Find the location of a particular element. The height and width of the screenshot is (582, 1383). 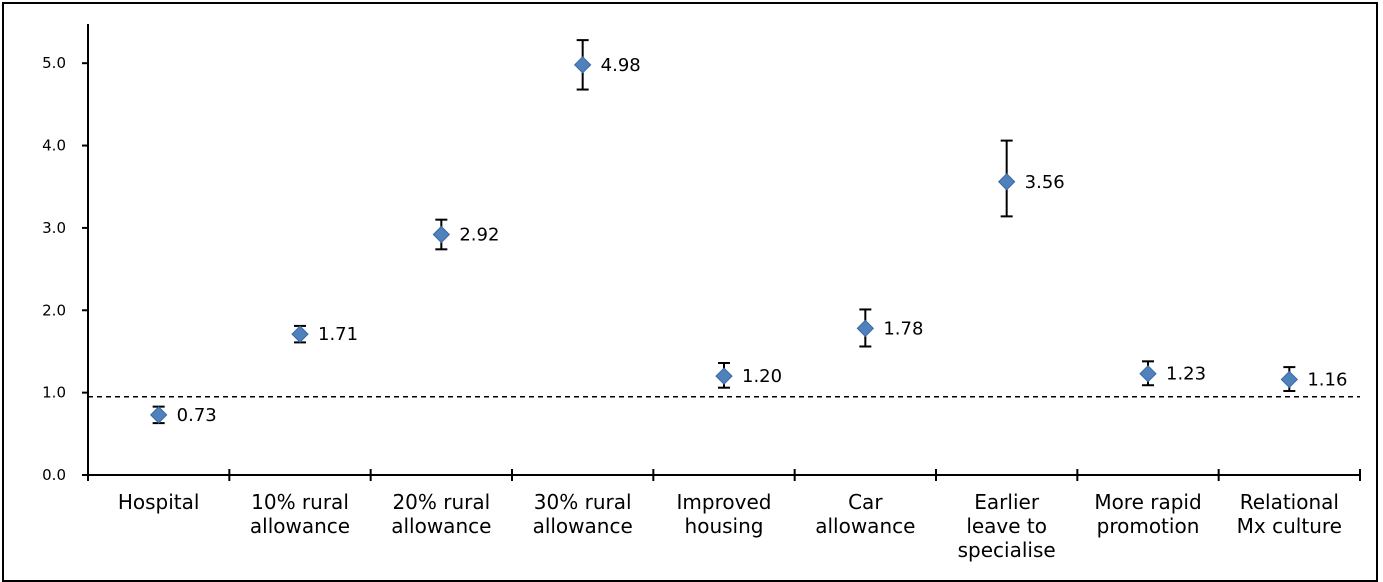

data-label: 1.16 is located at coordinates (1327, 379).